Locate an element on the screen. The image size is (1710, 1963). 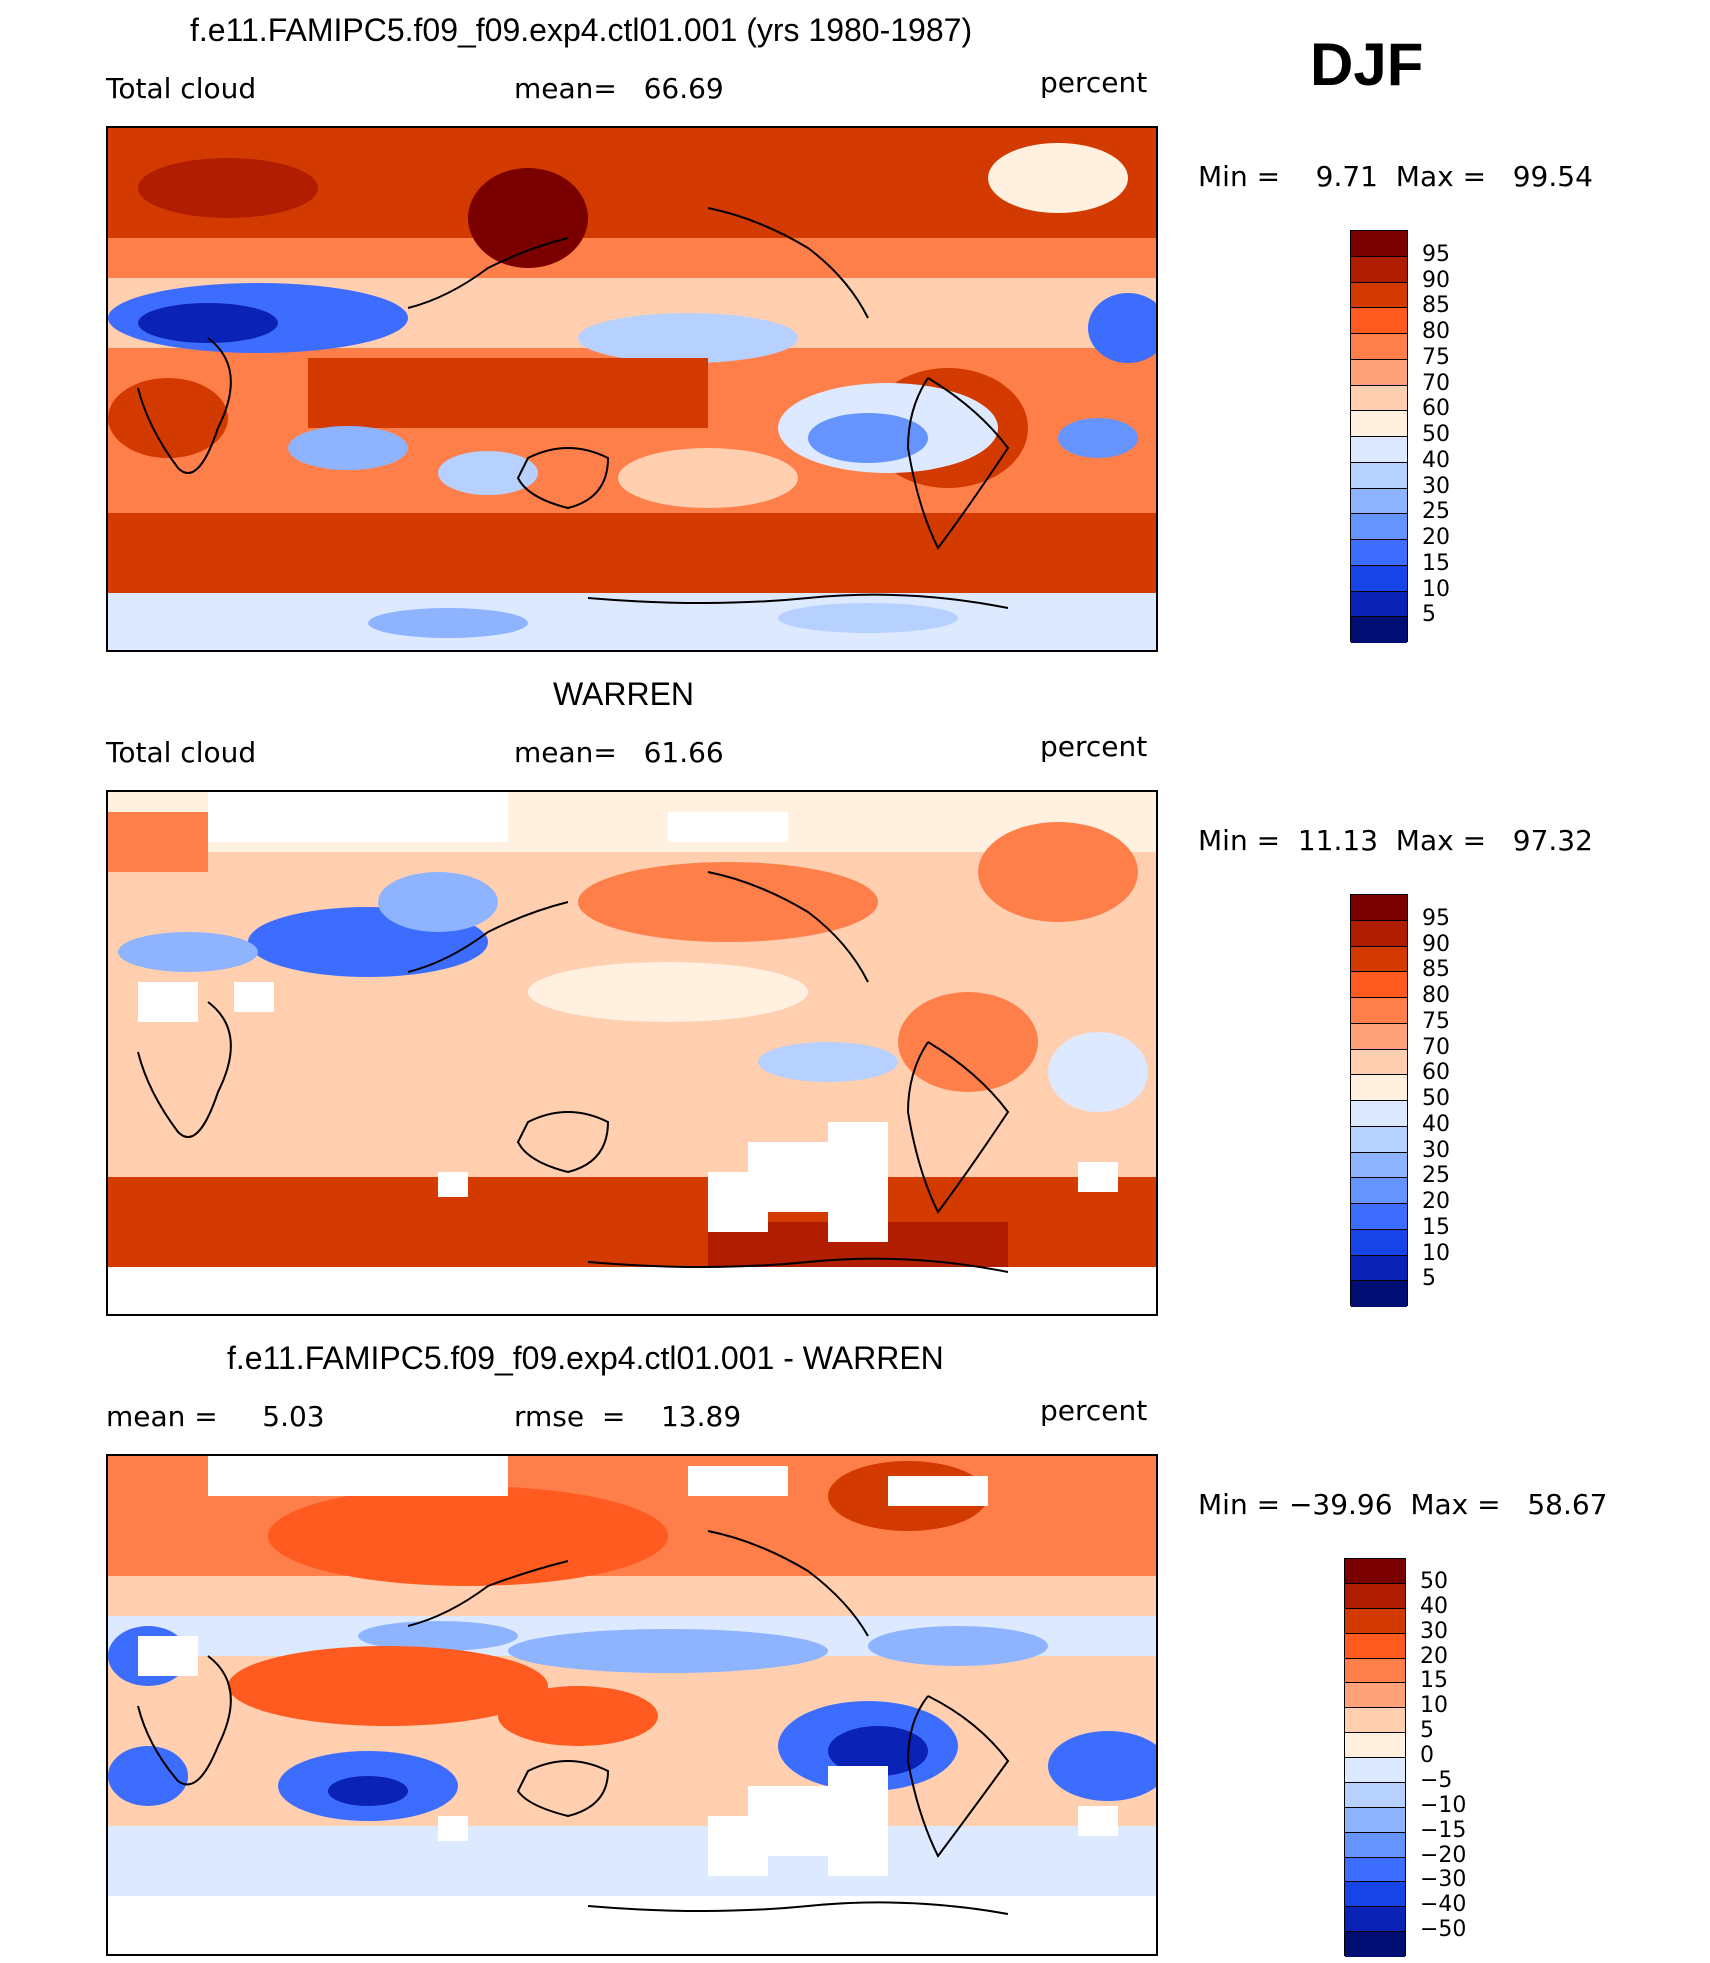
panel1-units-label: percent is located at coordinates (1094, 82).